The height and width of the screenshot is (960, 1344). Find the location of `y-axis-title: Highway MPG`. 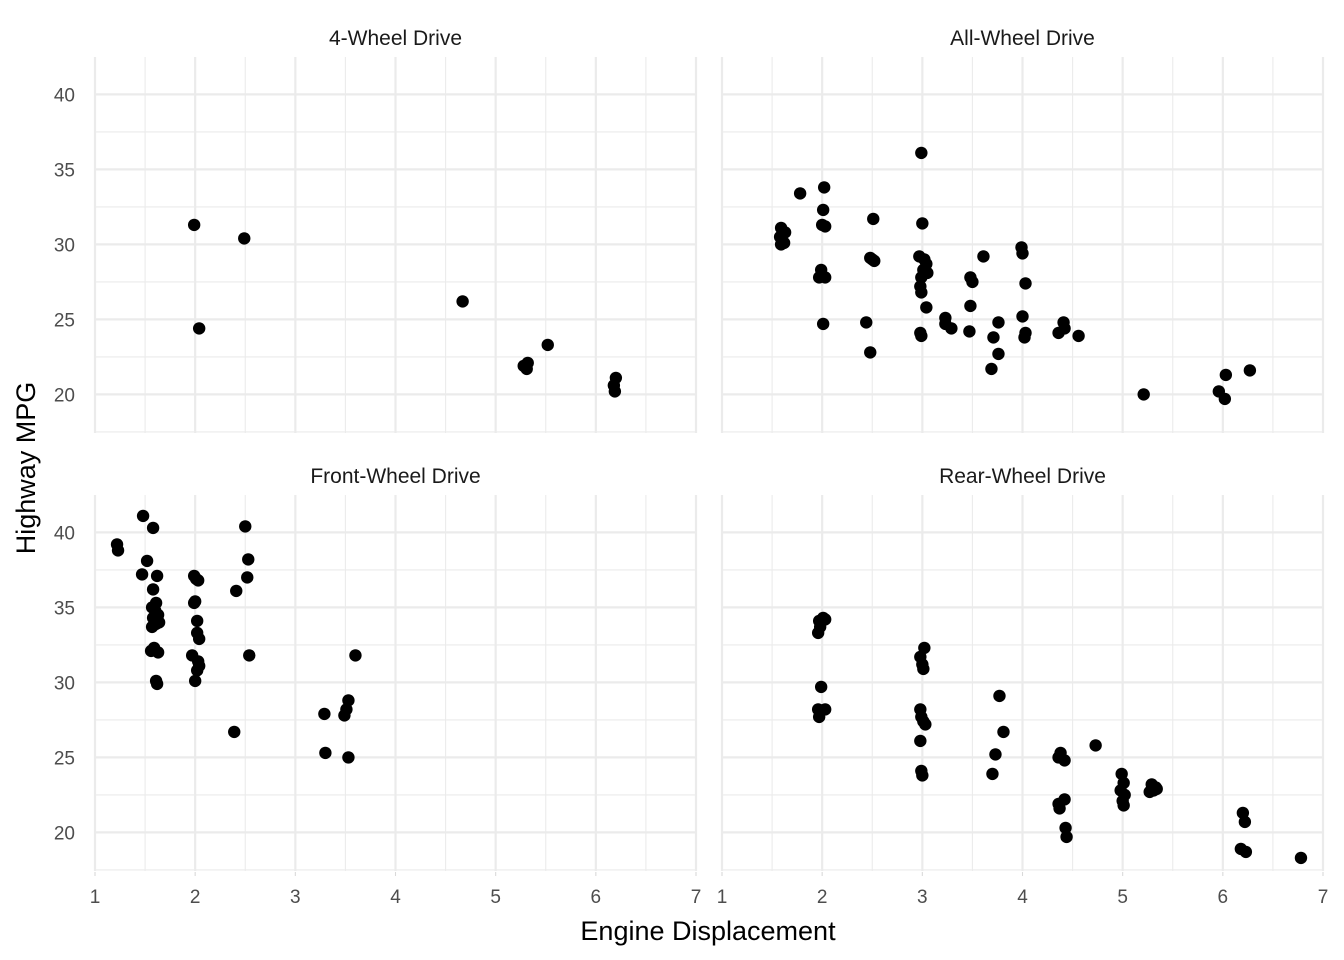

y-axis-title: Highway MPG is located at coordinates (26, 468).